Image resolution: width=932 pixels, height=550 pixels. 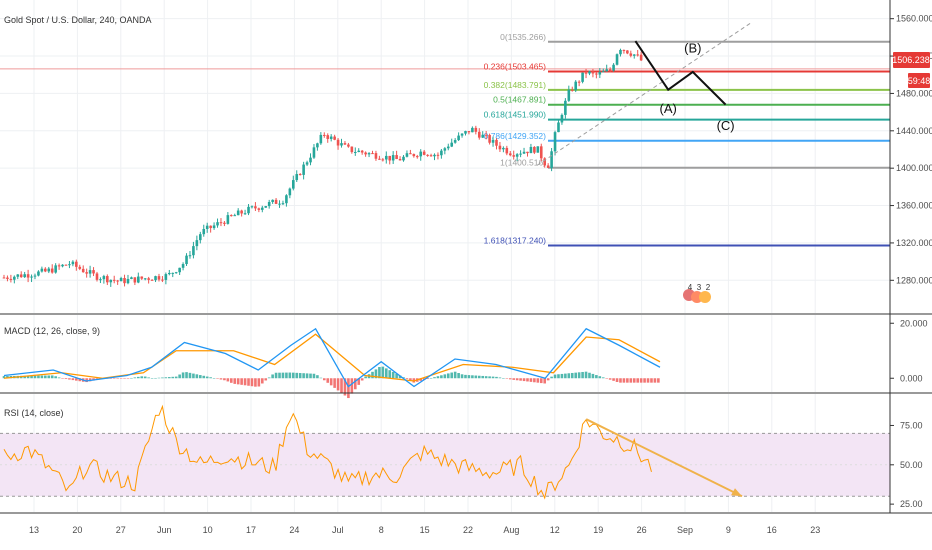 What do you see at coordinates (680, 73) in the screenshot?
I see `abc-wave-path` at bounding box center [680, 73].